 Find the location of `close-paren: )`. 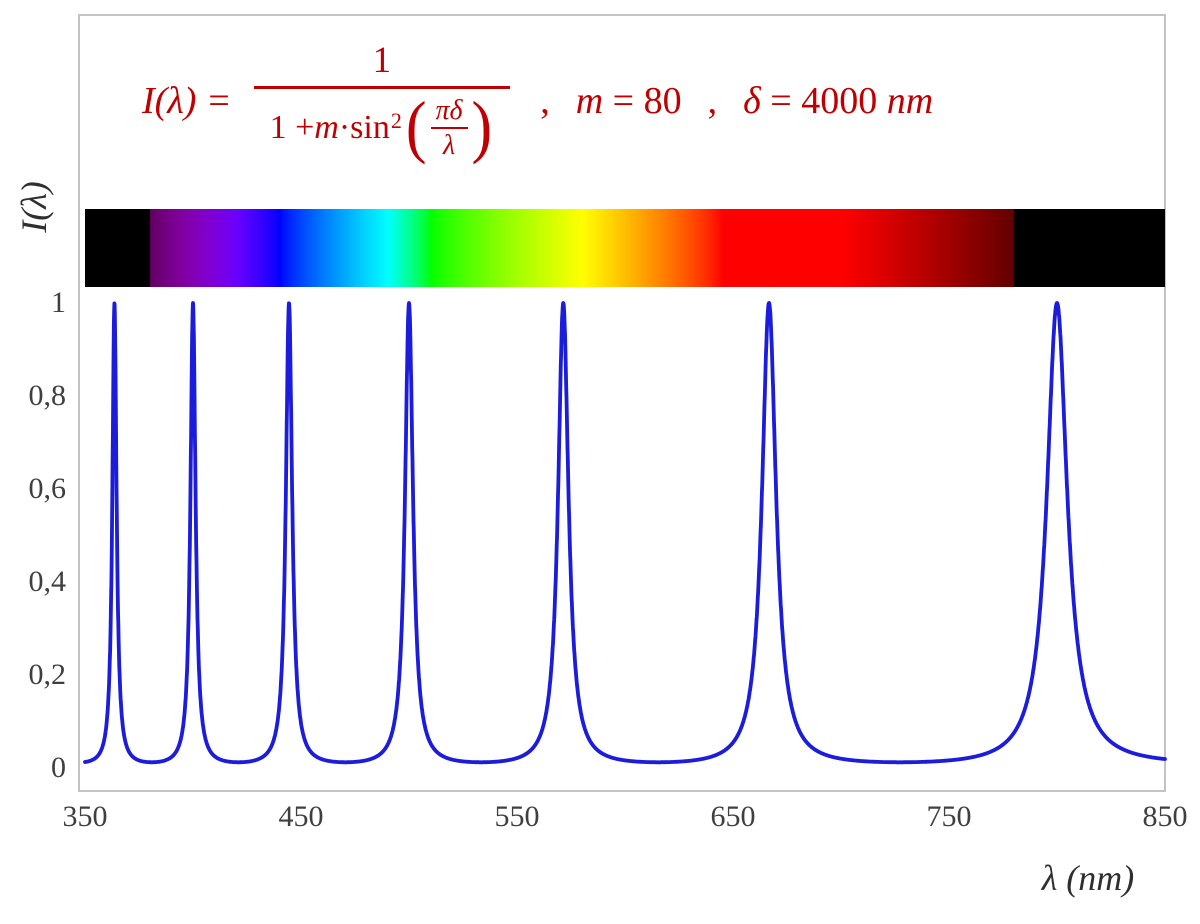

close-paren: ) is located at coordinates (482, 126).